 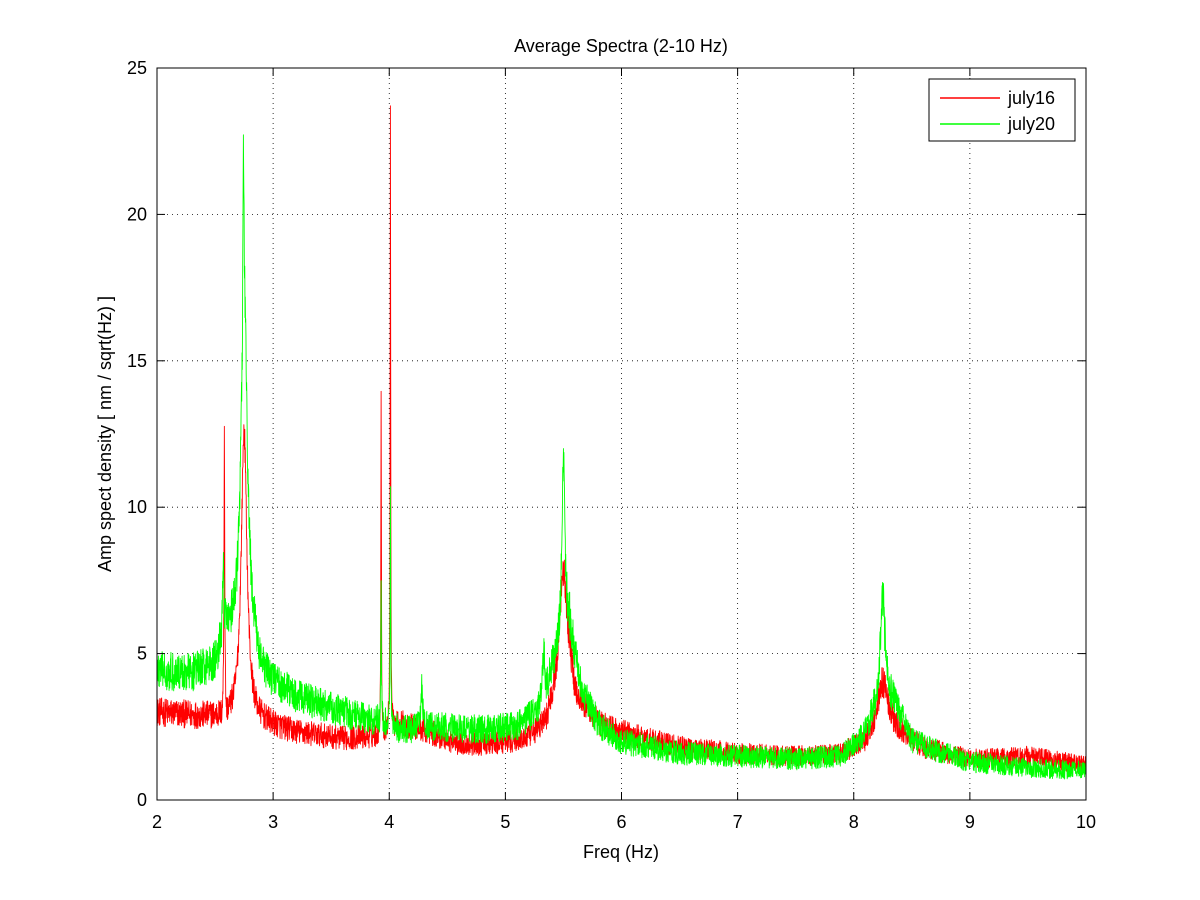 I want to click on x-tick-label: 3, so click(x=273, y=822).